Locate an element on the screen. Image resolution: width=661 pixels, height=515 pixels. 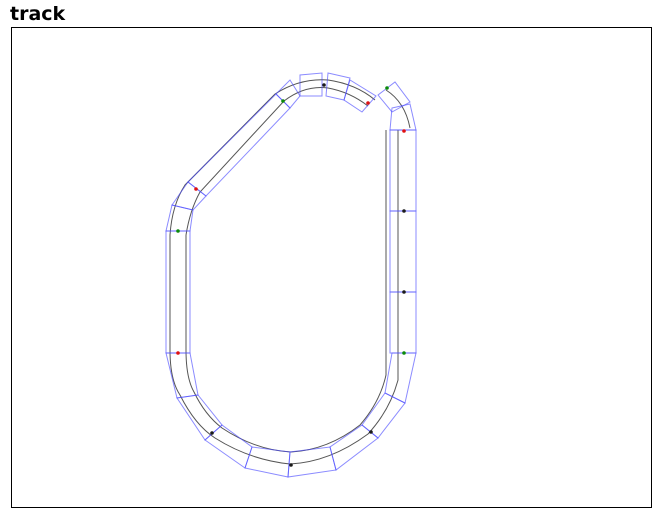
segment-diagonal is located at coordinates (239, 145).